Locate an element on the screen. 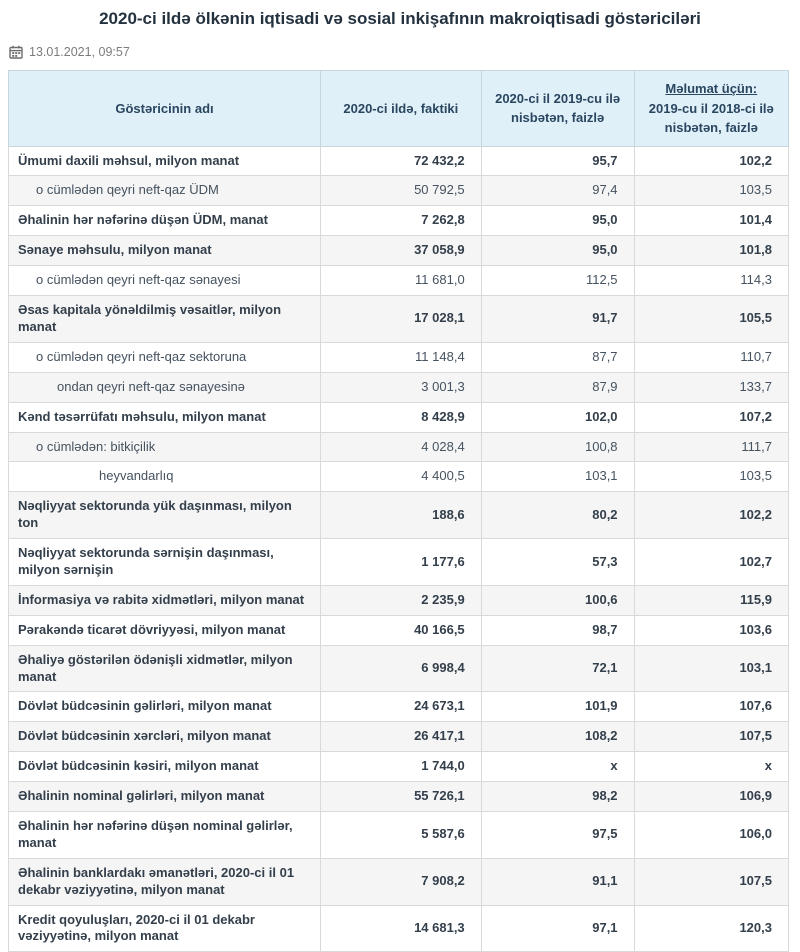  vs-2019-cell: 87,7 is located at coordinates (557, 357).